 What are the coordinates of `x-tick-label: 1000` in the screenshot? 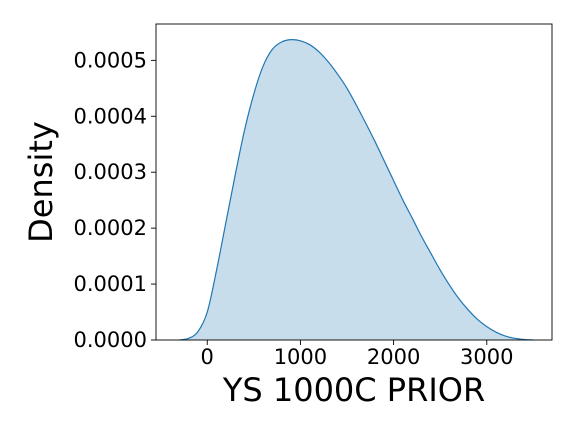 It's located at (300, 357).